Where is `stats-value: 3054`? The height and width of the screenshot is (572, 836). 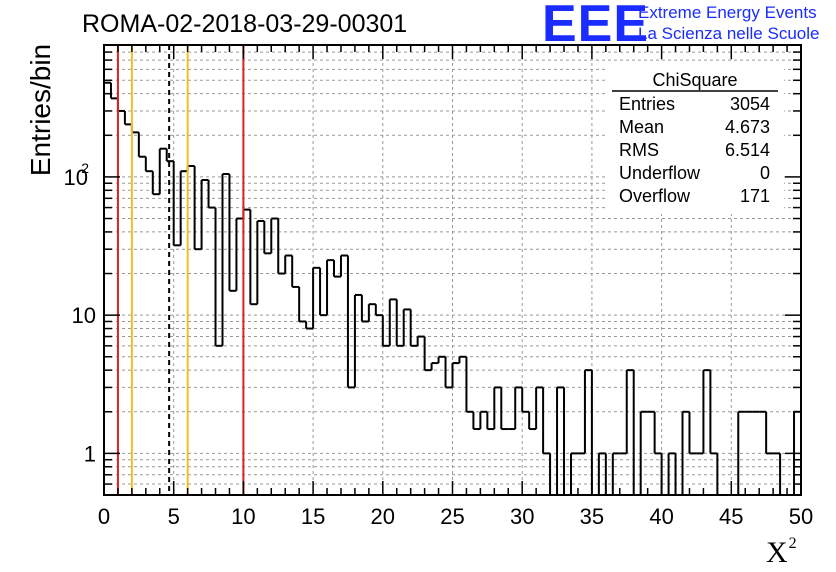 stats-value: 3054 is located at coordinates (750, 104).